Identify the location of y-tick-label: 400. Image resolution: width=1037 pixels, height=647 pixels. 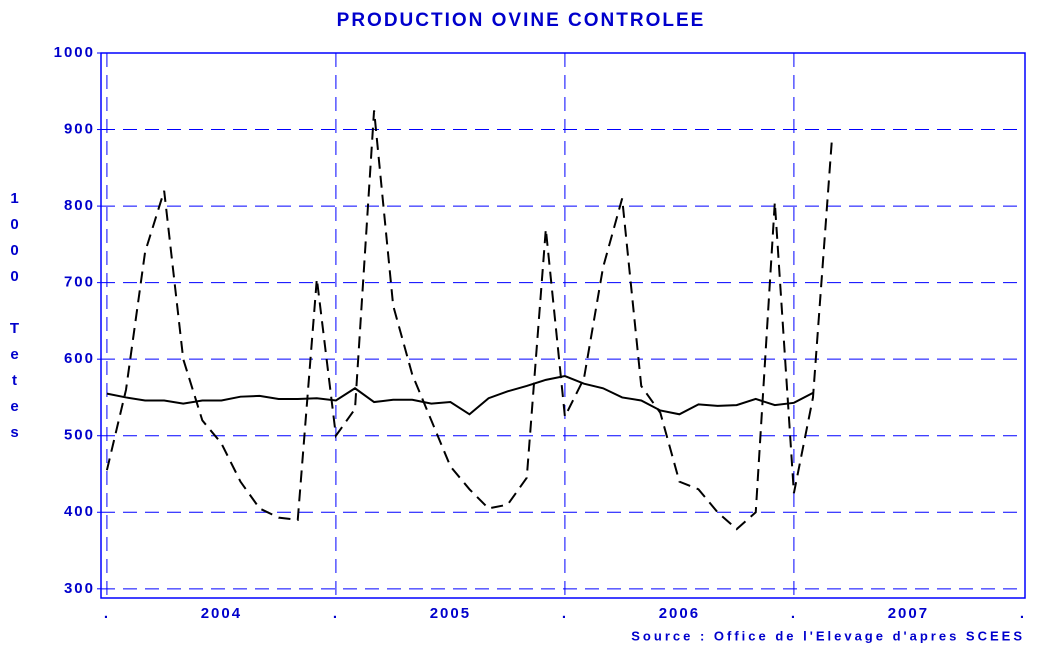
(79, 511).